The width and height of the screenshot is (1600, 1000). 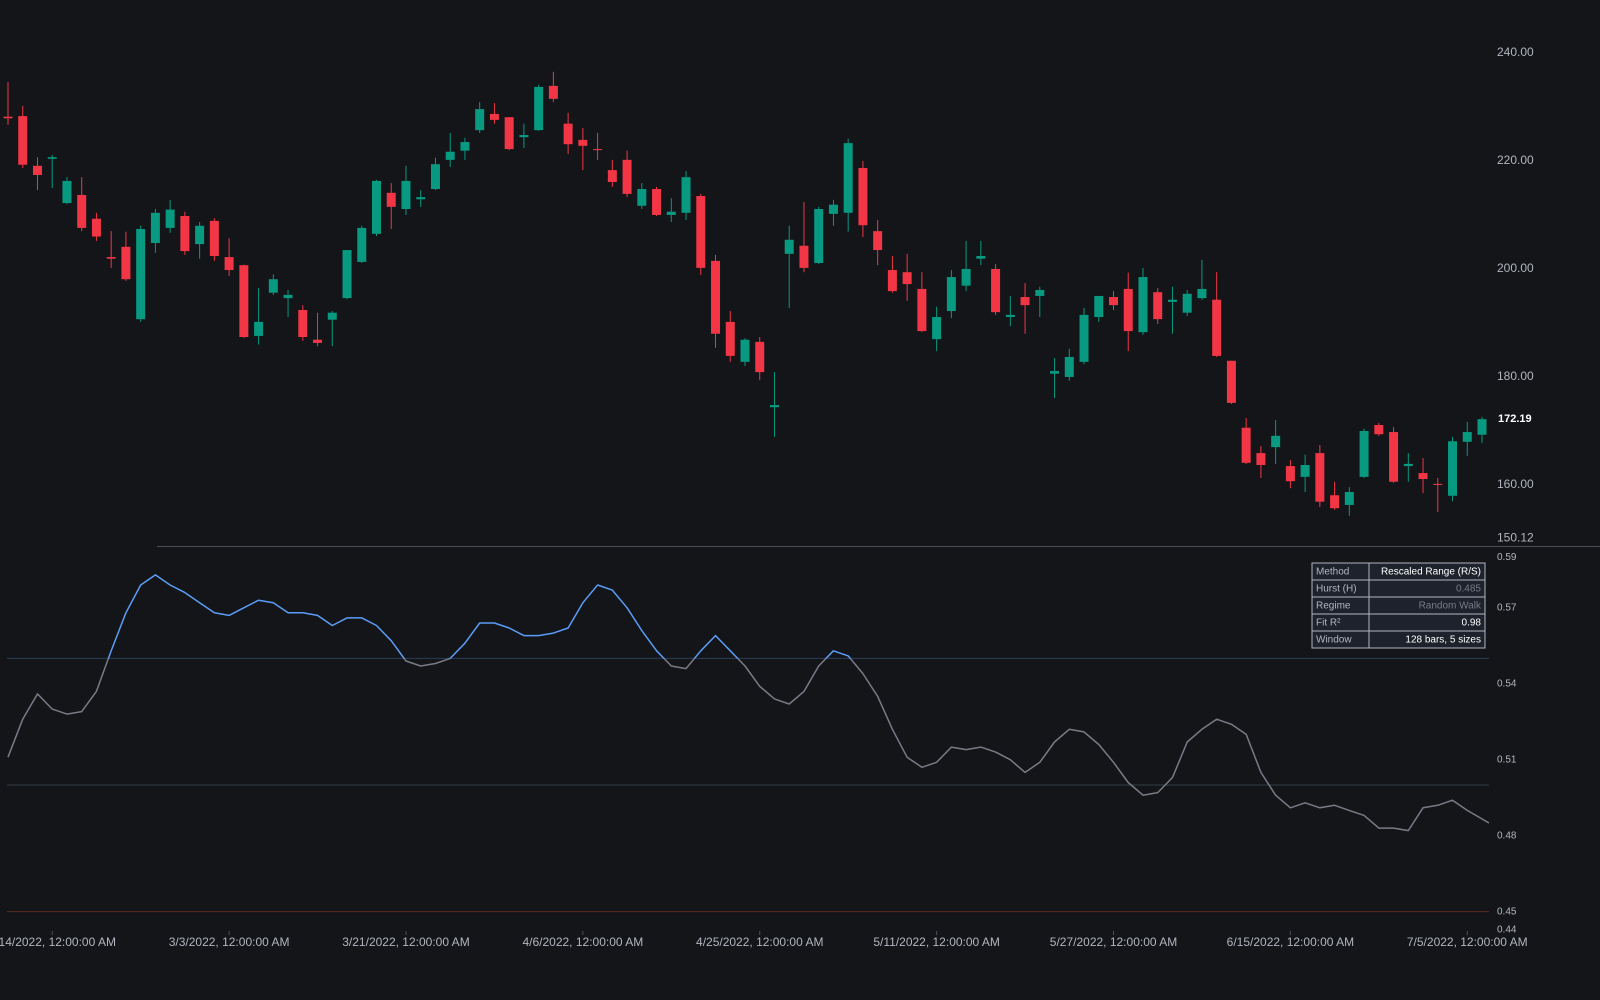 What do you see at coordinates (1468, 589) in the screenshot?
I see `table-value: 0.485` at bounding box center [1468, 589].